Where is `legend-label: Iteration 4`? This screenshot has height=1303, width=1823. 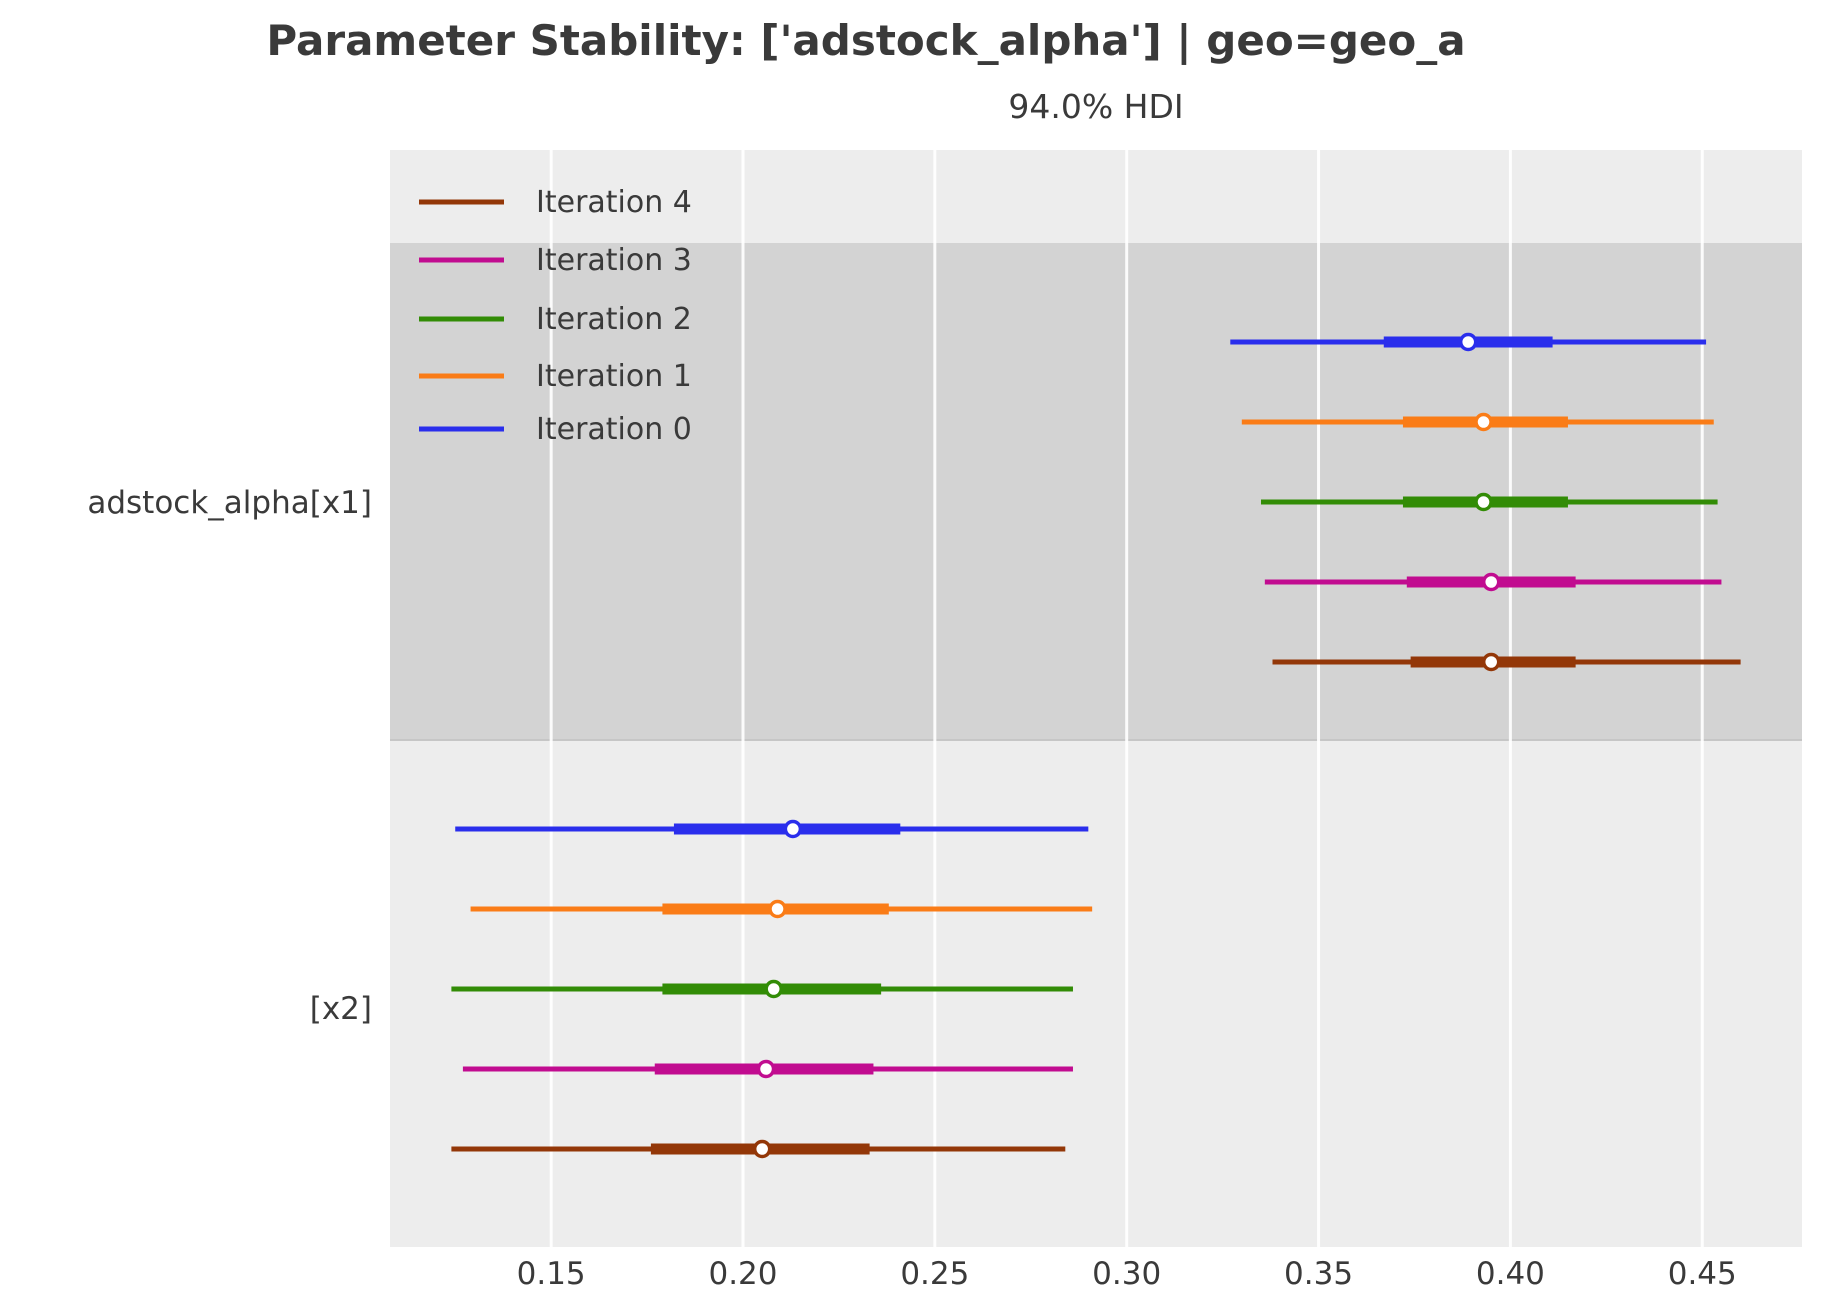
legend-label: Iteration 4 is located at coordinates (614, 202).